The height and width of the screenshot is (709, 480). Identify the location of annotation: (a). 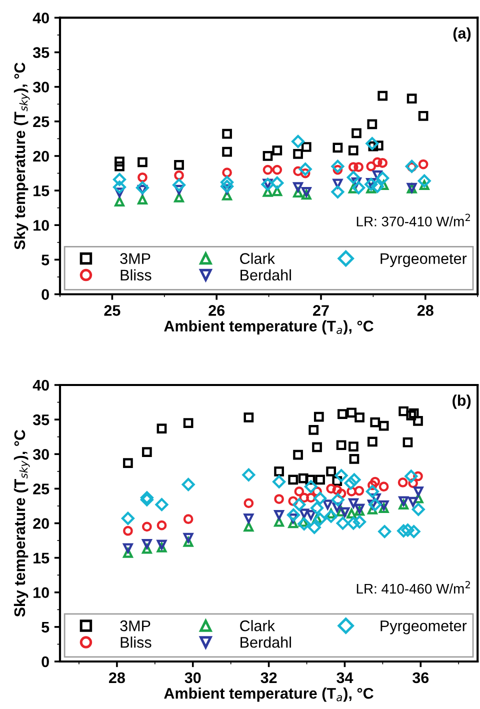
(462, 34).